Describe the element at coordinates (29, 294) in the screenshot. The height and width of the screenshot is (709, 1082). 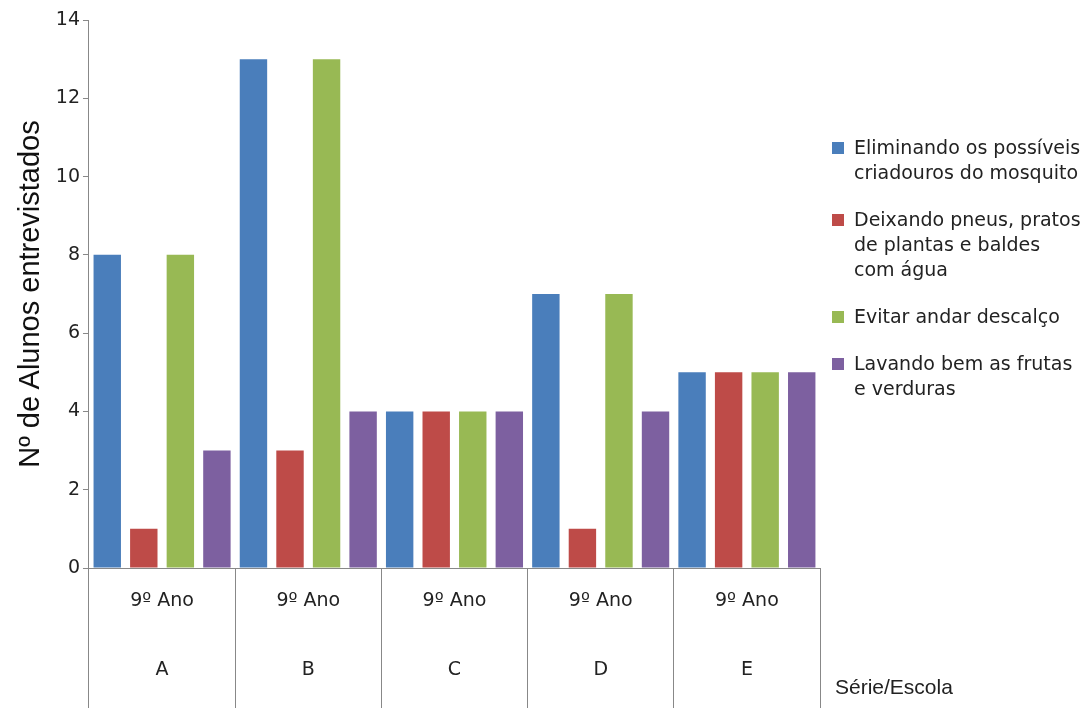
I see `y-axis-title: Nº de Alunos entrevistados` at that location.